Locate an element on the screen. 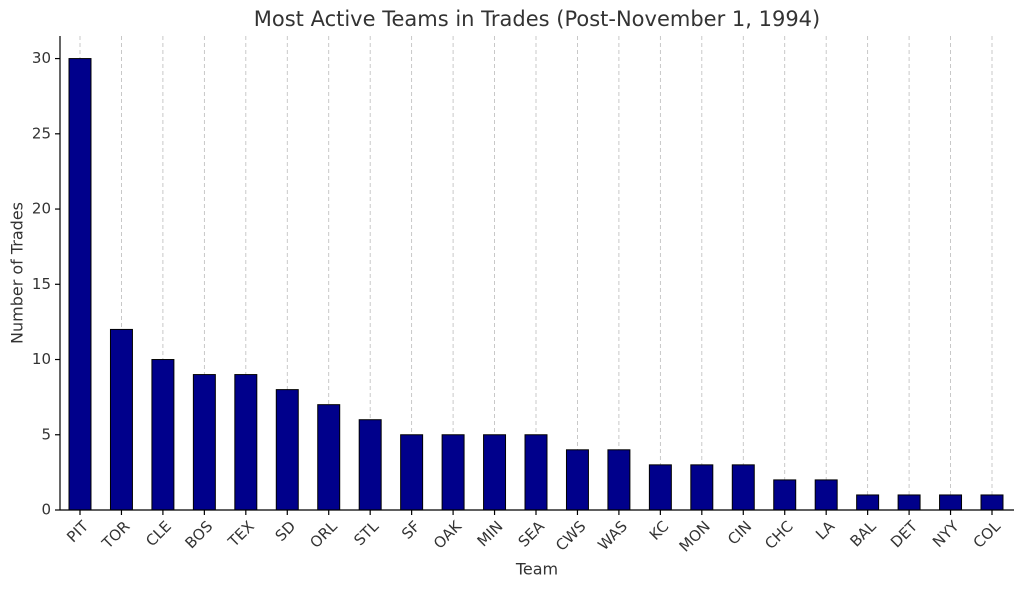  x-tick-label: STL is located at coordinates (366, 533).